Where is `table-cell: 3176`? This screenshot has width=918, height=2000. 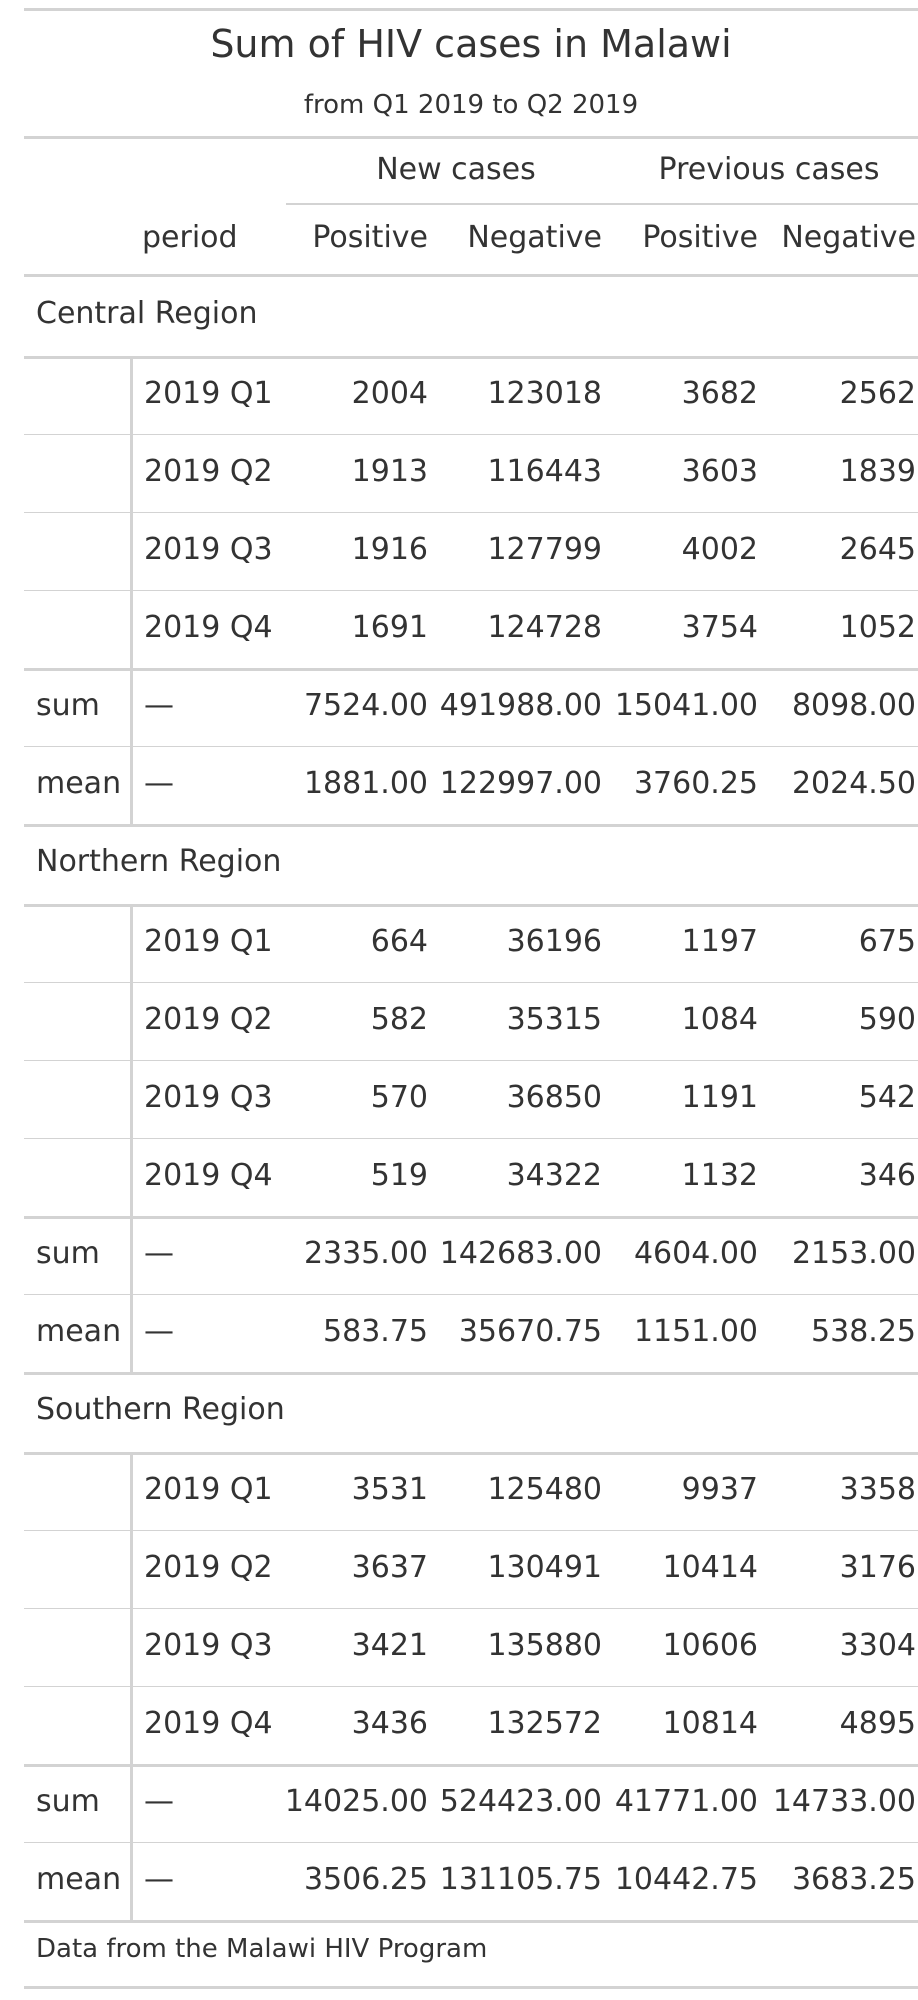 table-cell: 3176 is located at coordinates (877, 1567).